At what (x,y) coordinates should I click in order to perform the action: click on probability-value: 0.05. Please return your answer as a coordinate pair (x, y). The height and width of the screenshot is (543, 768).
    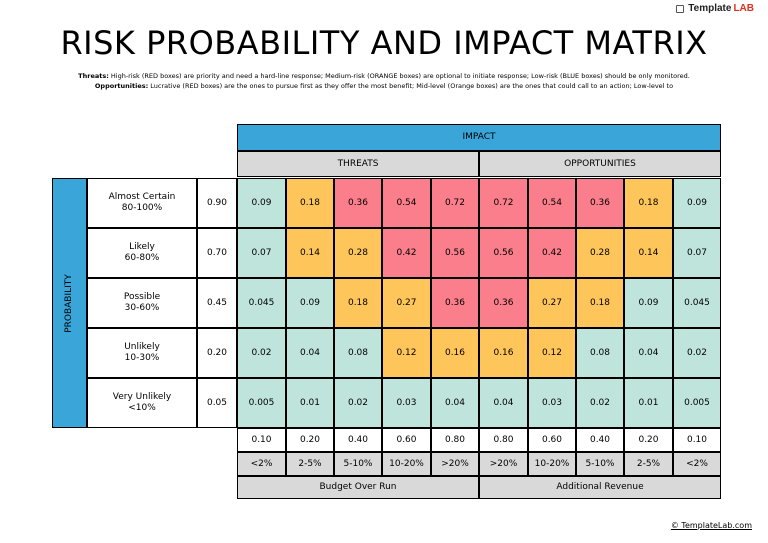
    Looking at the image, I should click on (217, 403).